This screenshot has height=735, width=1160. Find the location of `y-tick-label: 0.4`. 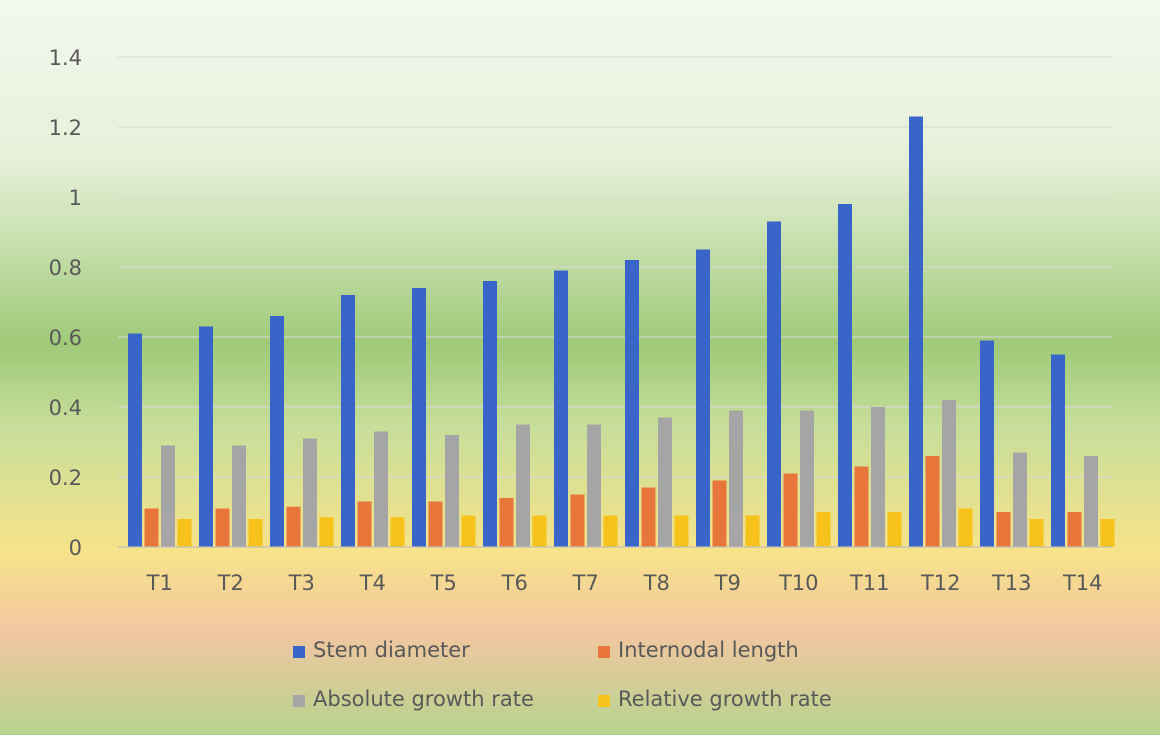

y-tick-label: 0.4 is located at coordinates (65, 408).